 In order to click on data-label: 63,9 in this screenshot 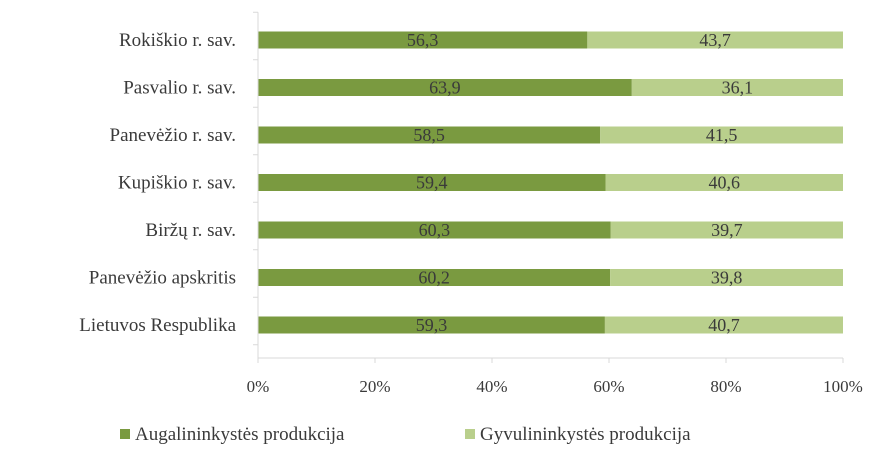, I will do `click(445, 88)`.